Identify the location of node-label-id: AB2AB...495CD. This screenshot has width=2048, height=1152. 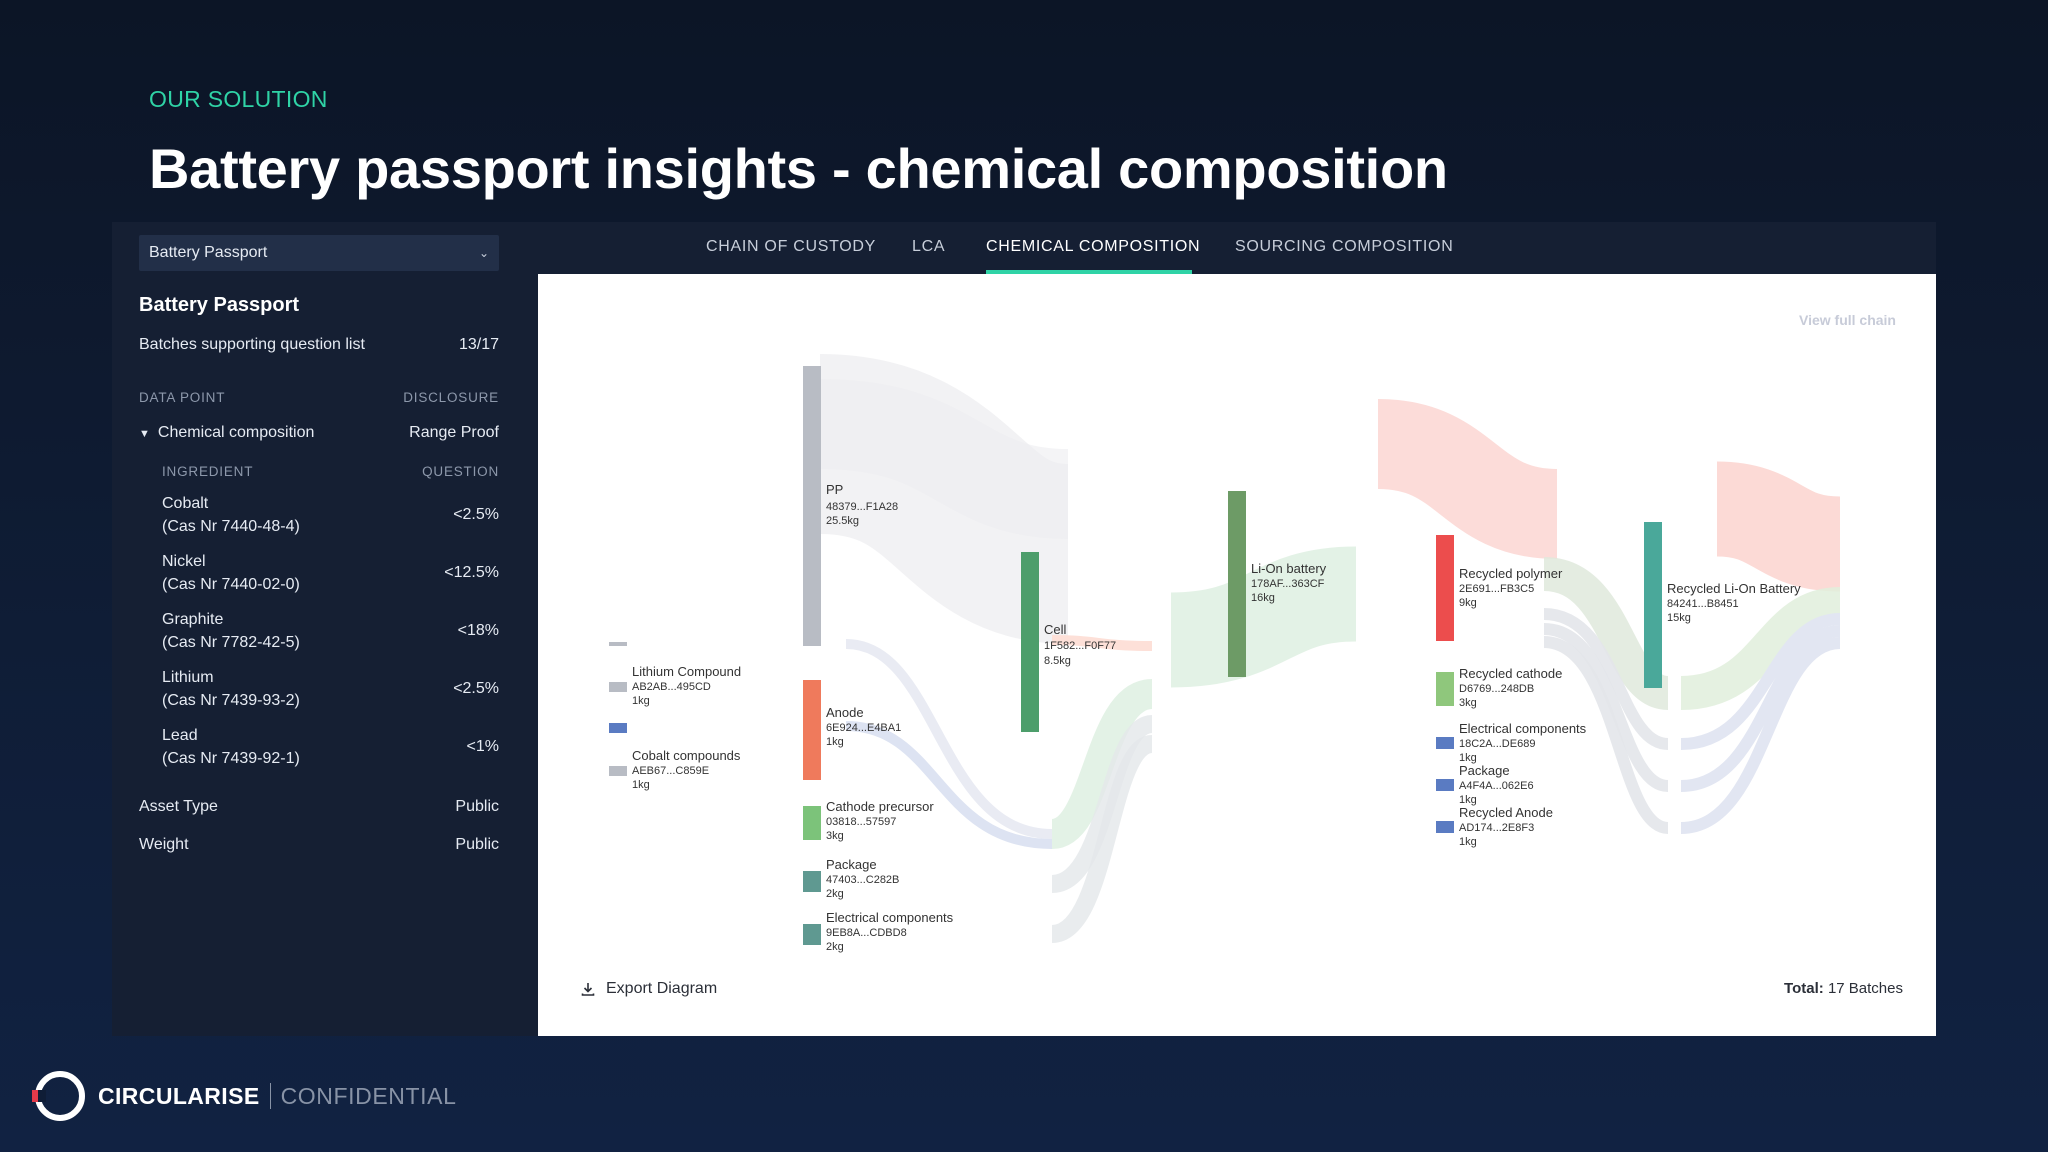
(671, 687).